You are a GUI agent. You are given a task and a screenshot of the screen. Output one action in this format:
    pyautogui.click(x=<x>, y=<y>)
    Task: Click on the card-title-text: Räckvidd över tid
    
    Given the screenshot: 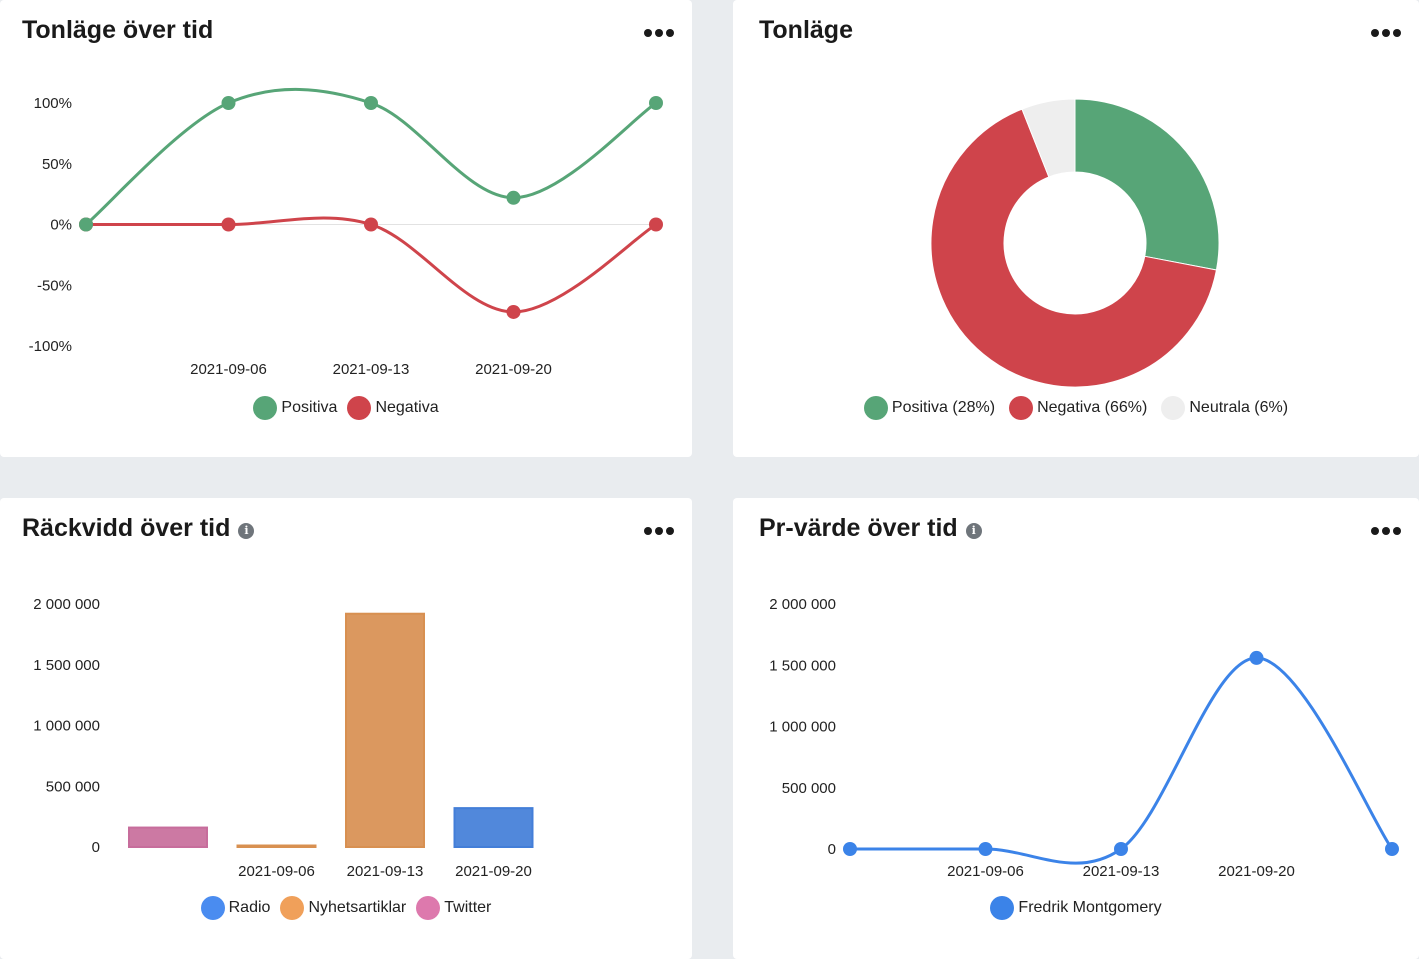 What is the action you would take?
    pyautogui.click(x=126, y=528)
    